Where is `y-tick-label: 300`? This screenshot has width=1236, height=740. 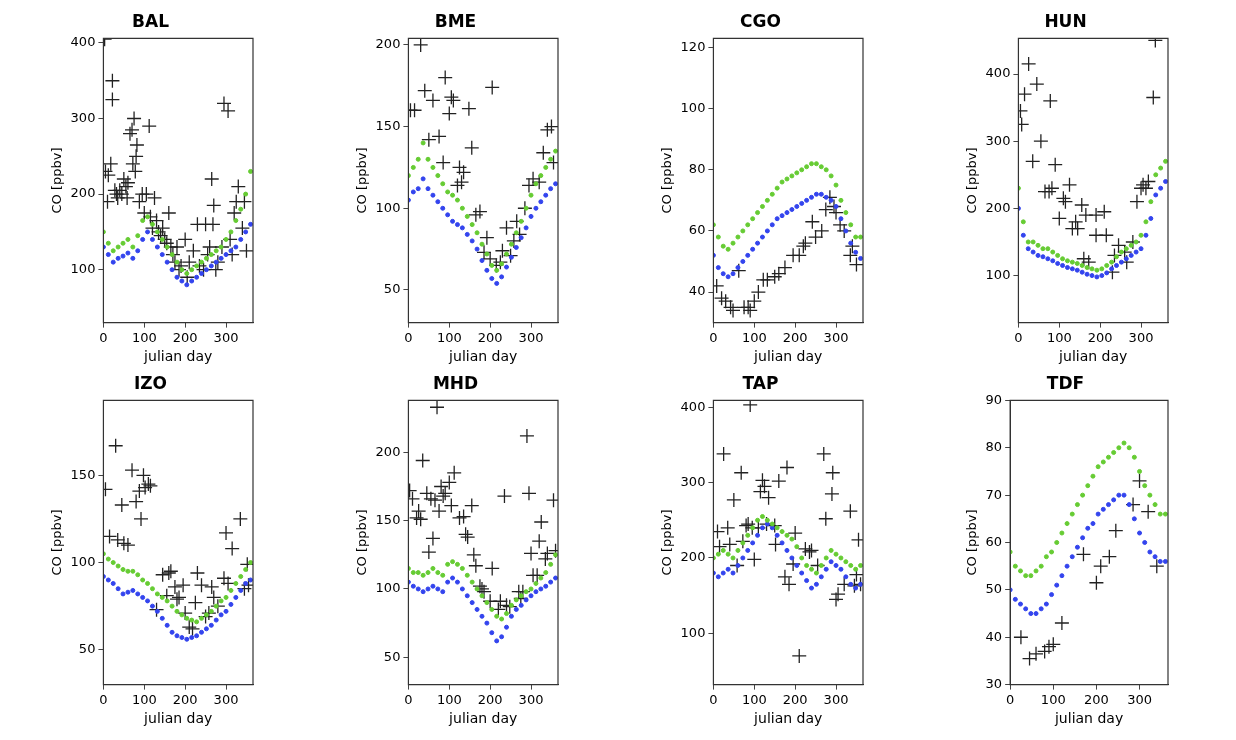 y-tick-label: 300 is located at coordinates (693, 481).